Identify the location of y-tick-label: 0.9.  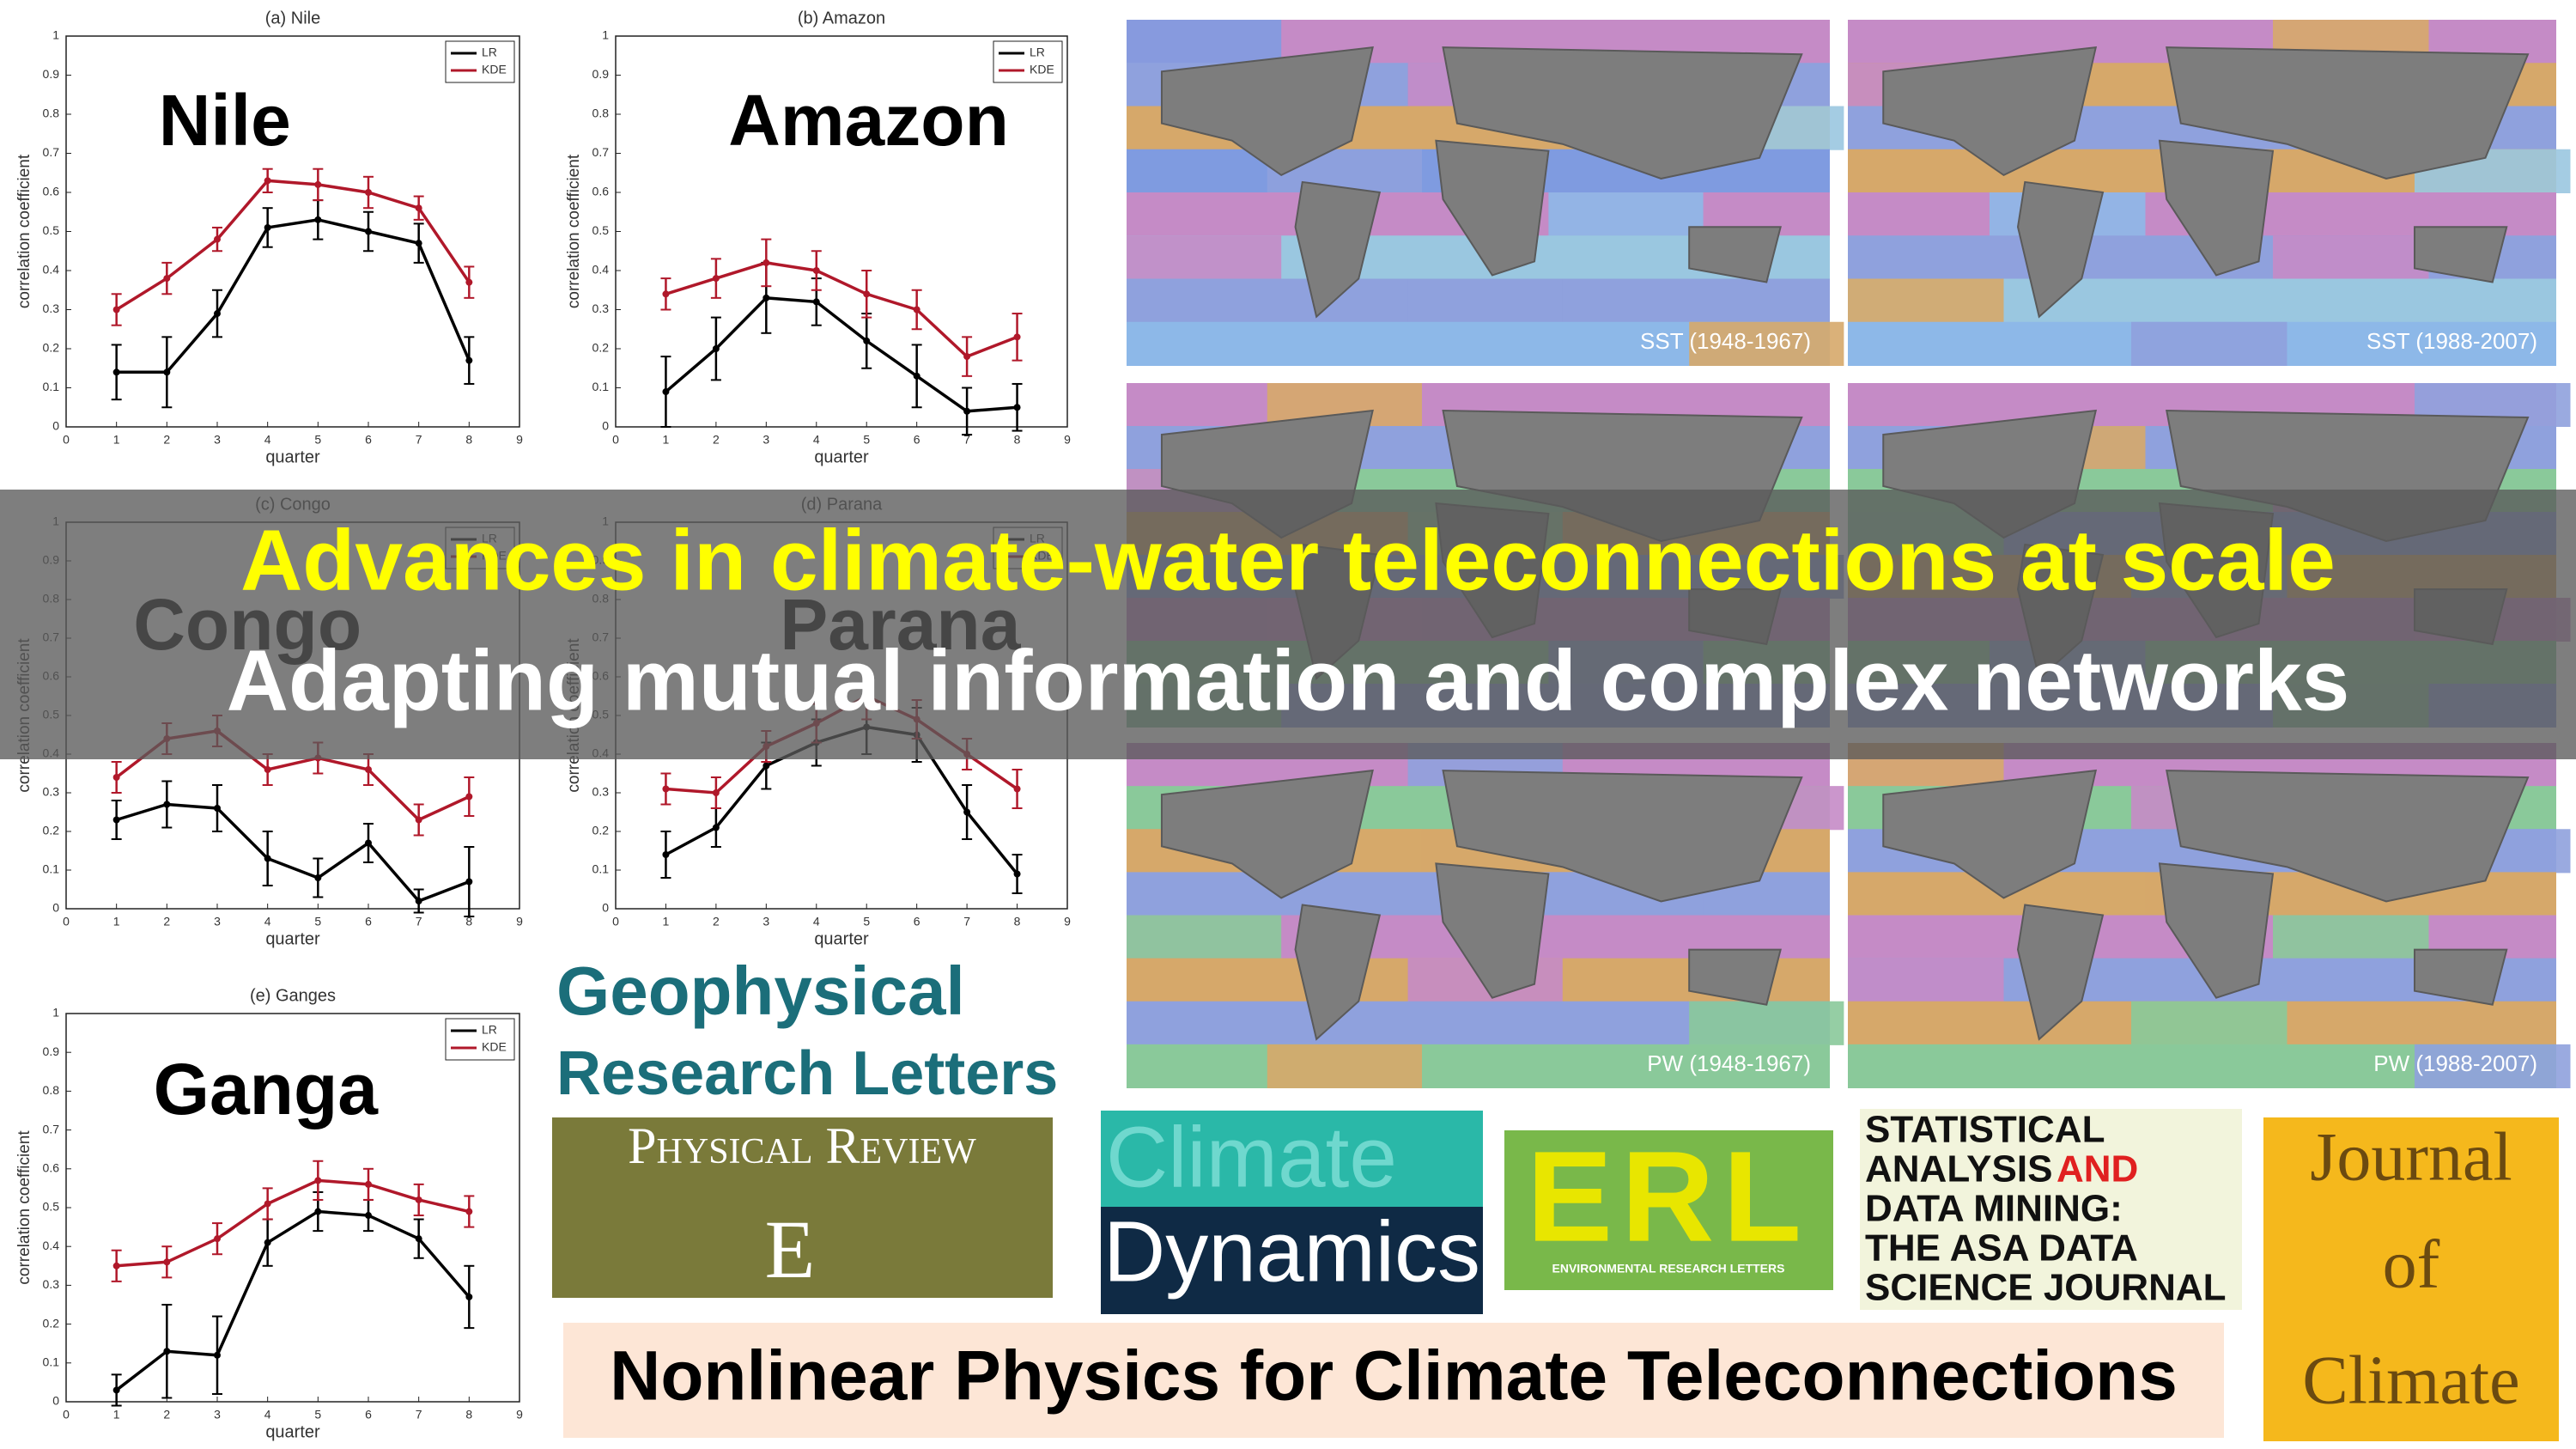
(52, 1051).